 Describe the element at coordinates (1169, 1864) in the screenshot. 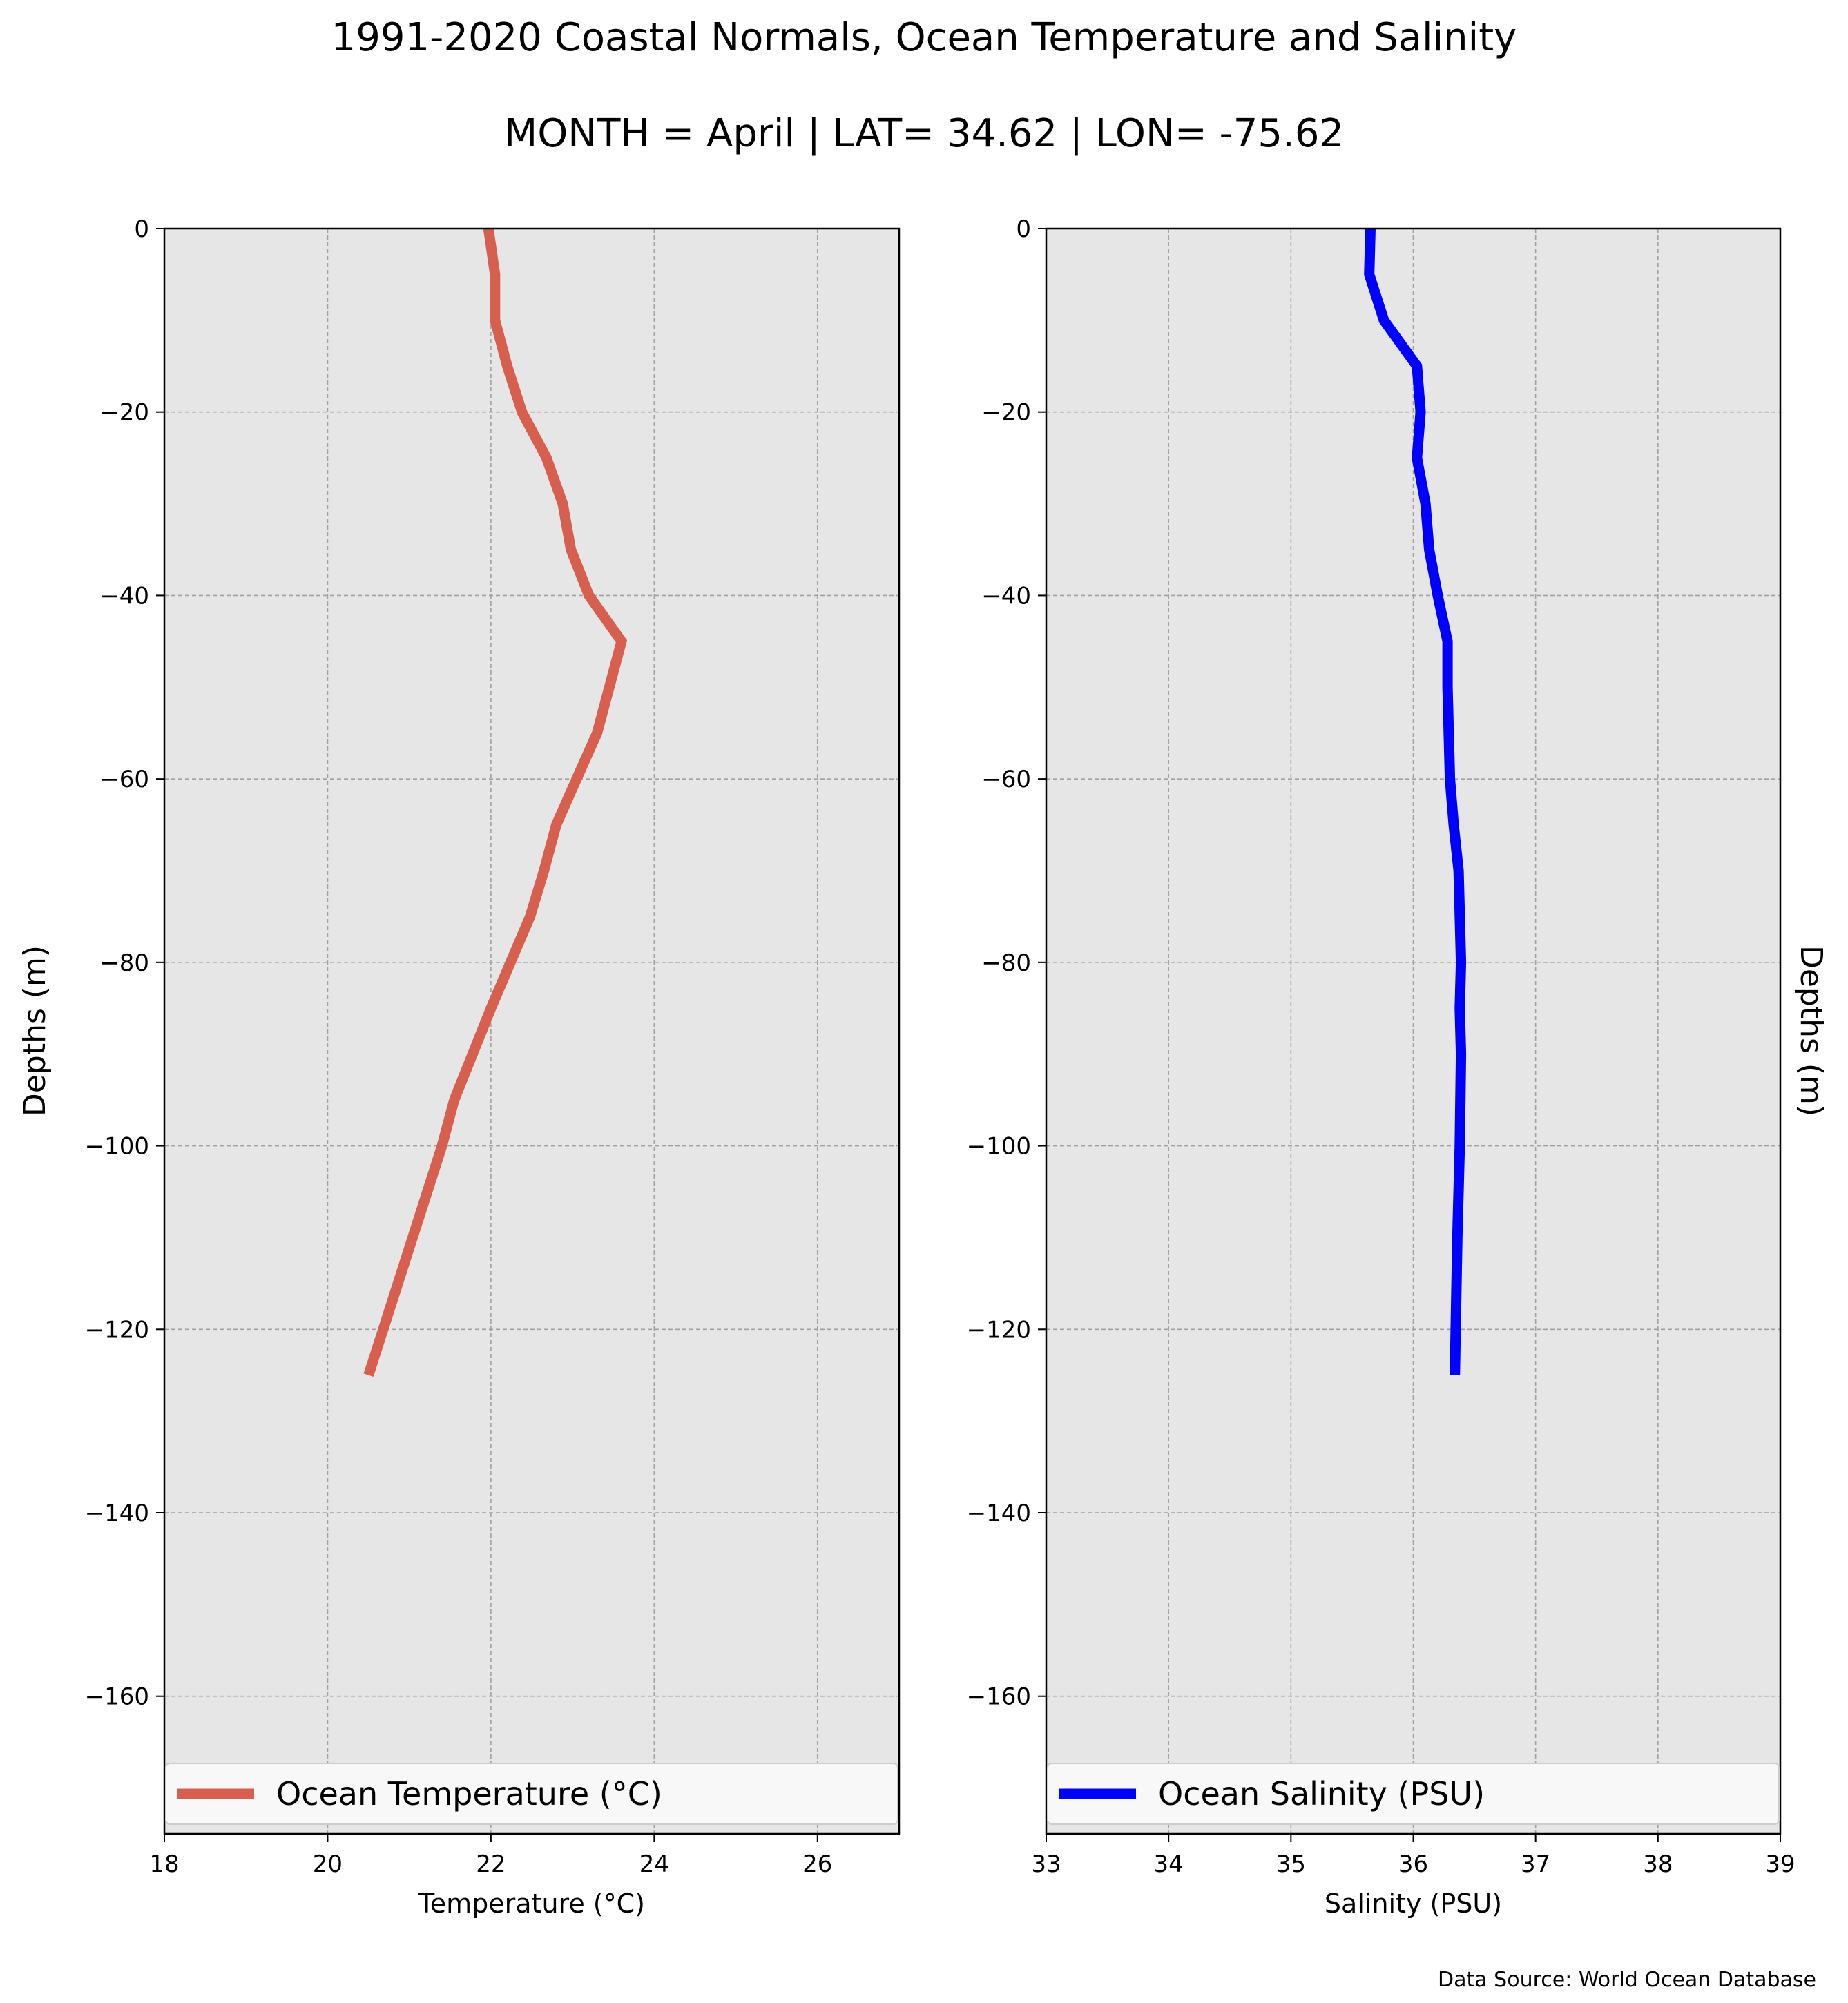

I see `salinity-xtick-label: 34` at that location.